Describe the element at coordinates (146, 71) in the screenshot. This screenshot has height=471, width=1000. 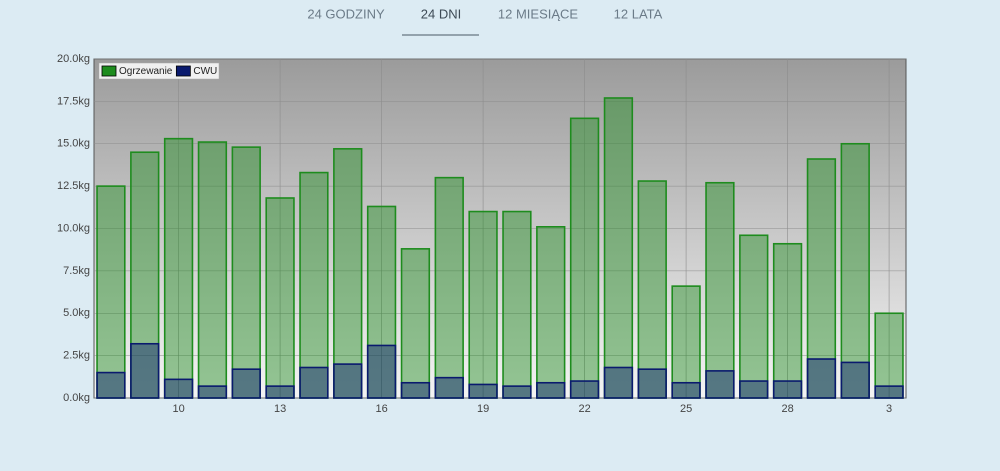
I see `legend-label: Ogrzewanie` at that location.